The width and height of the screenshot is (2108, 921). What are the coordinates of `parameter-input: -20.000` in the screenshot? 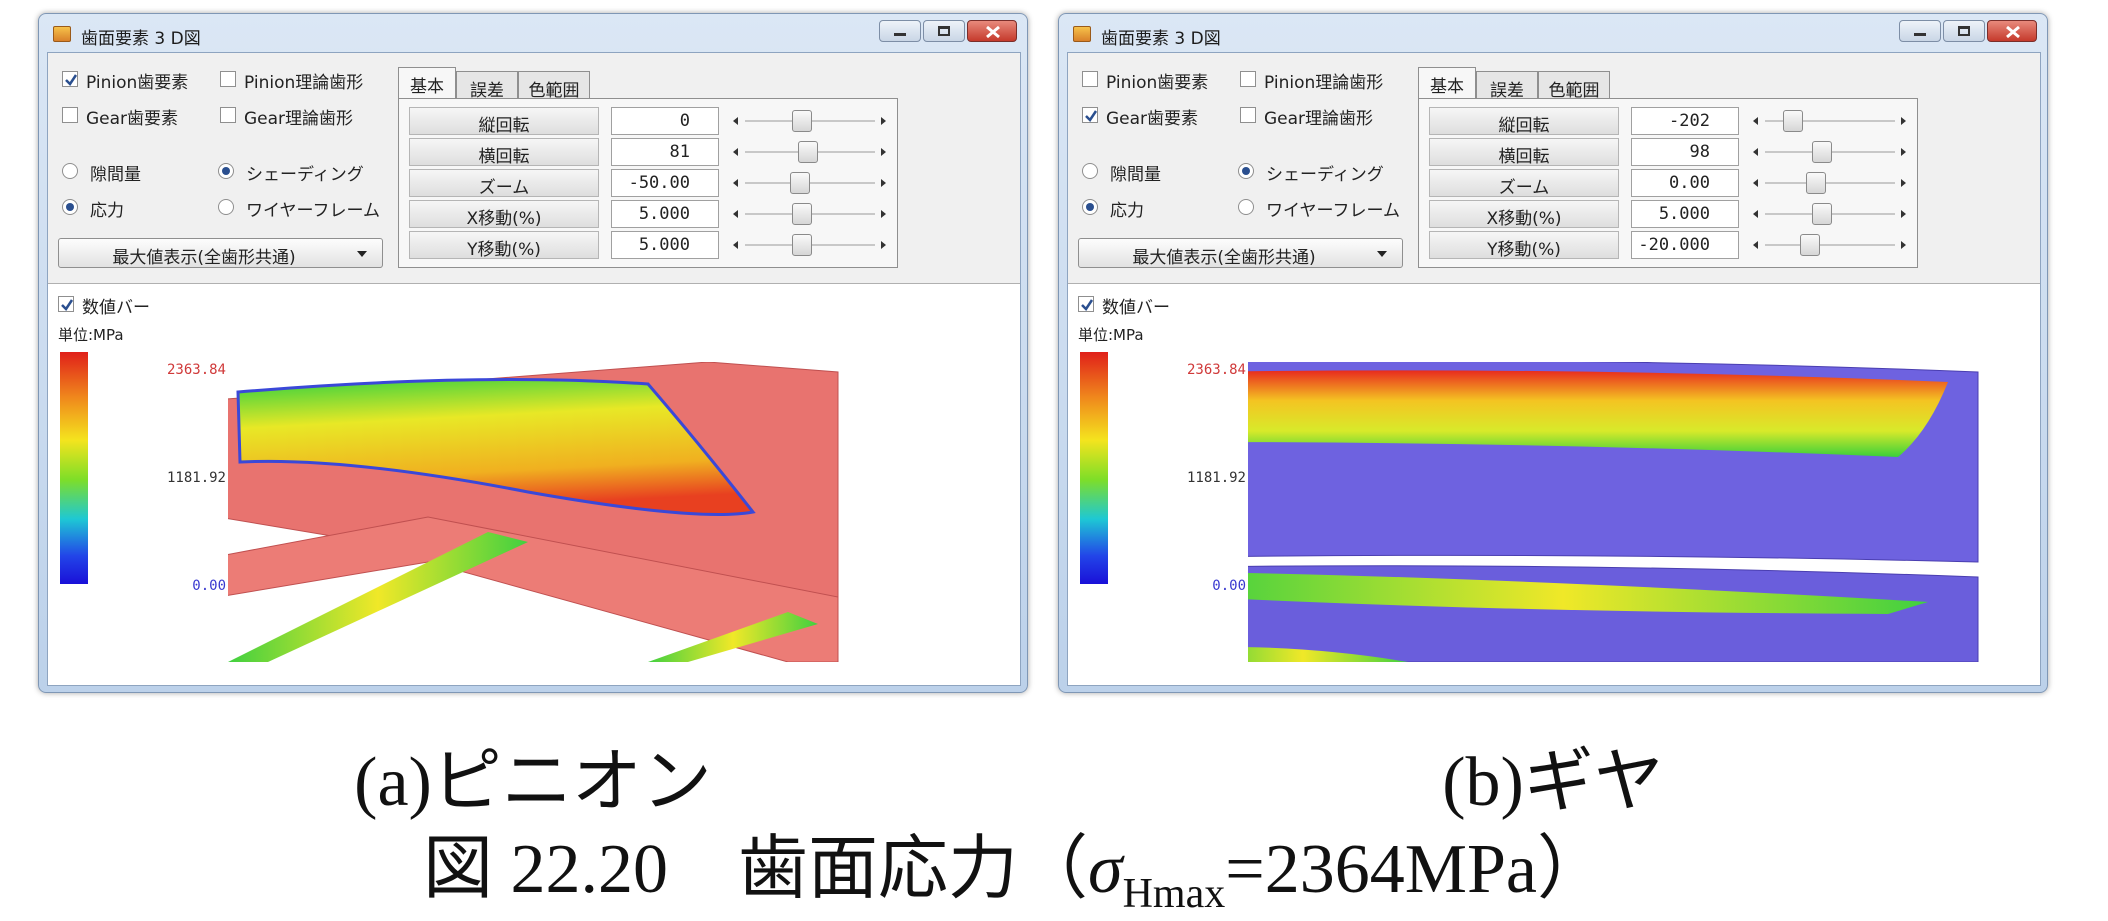 It's located at (1685, 245).